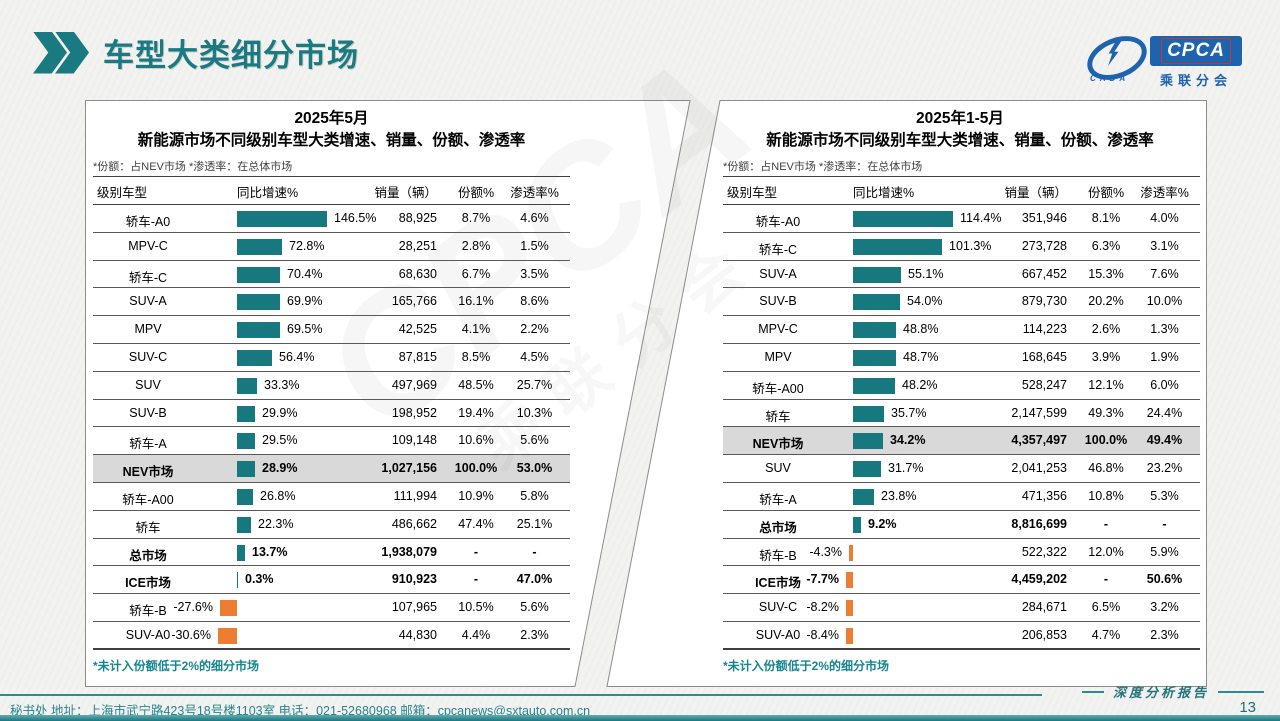  Describe the element at coordinates (970, 245) in the screenshot. I see `growth-value: 101.3%` at that location.